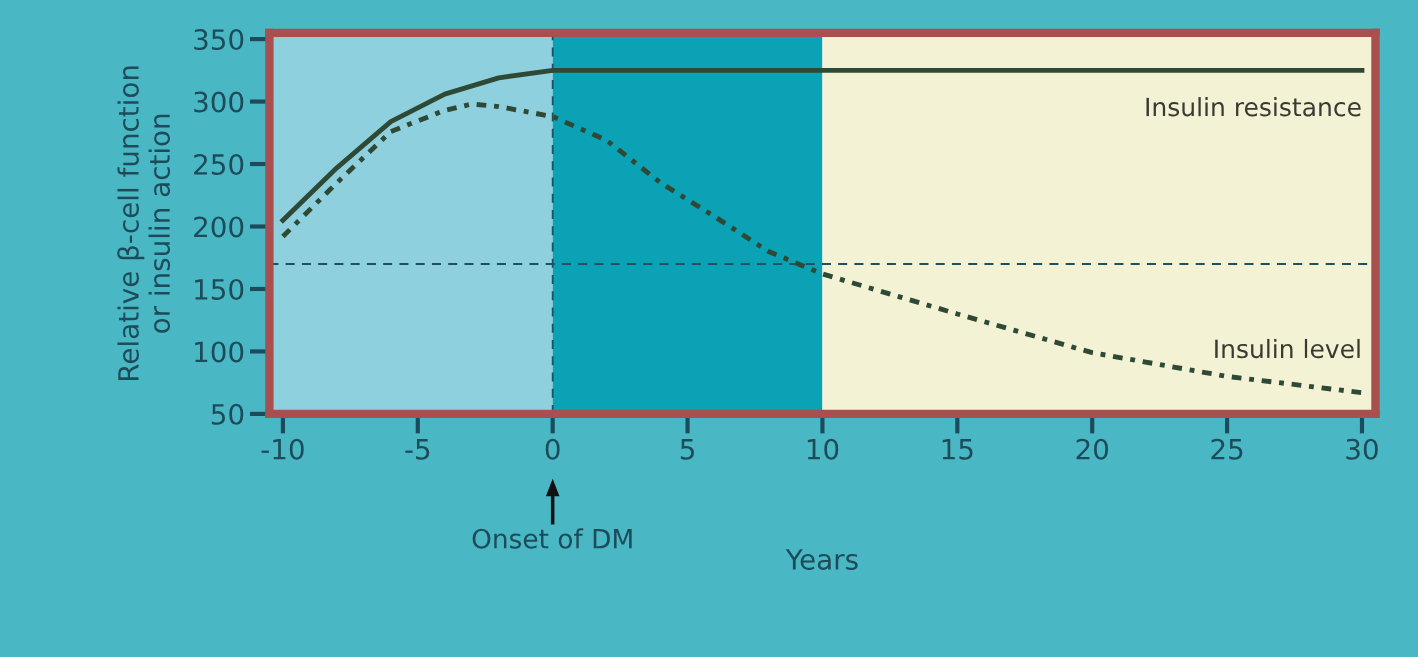 The height and width of the screenshot is (657, 1418). Describe the element at coordinates (282, 449) in the screenshot. I see `x-tick-label: -10` at that location.